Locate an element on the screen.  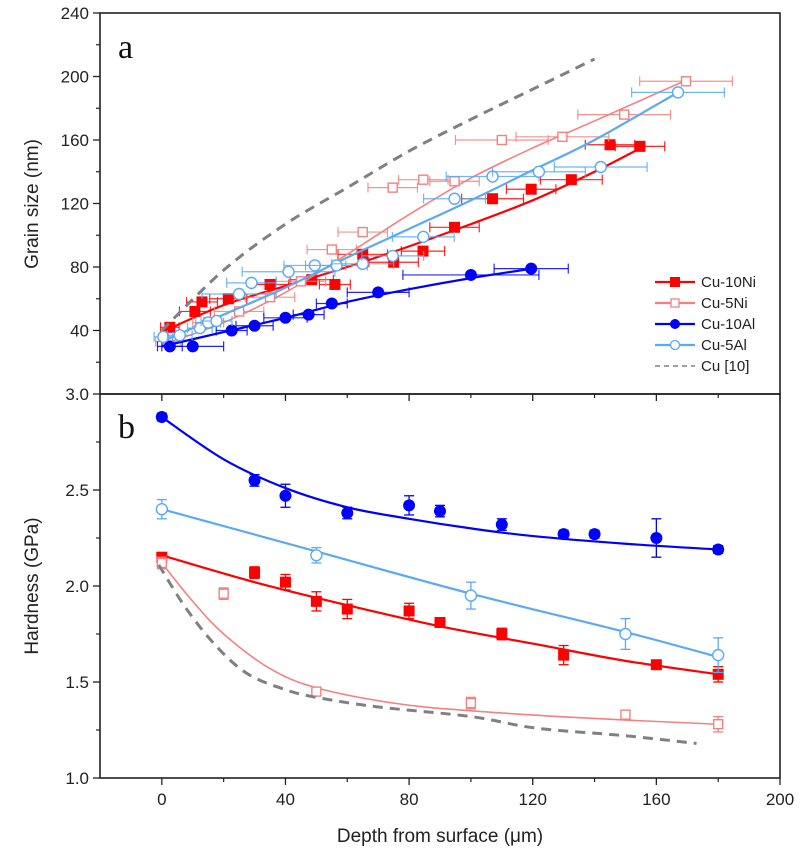
y-tick-label: 120 is located at coordinates (75, 204).